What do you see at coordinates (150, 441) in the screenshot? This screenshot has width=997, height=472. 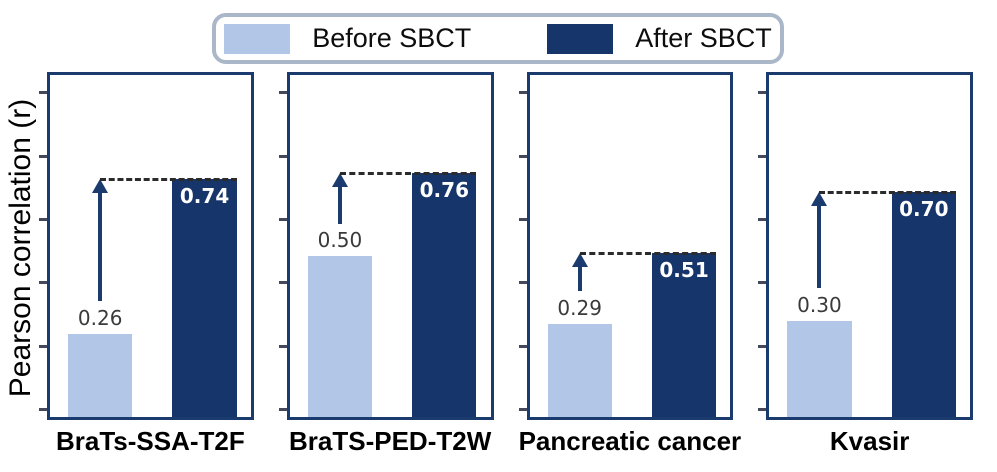 I see `x-axis-label: BraTs-SSA-T2F` at bounding box center [150, 441].